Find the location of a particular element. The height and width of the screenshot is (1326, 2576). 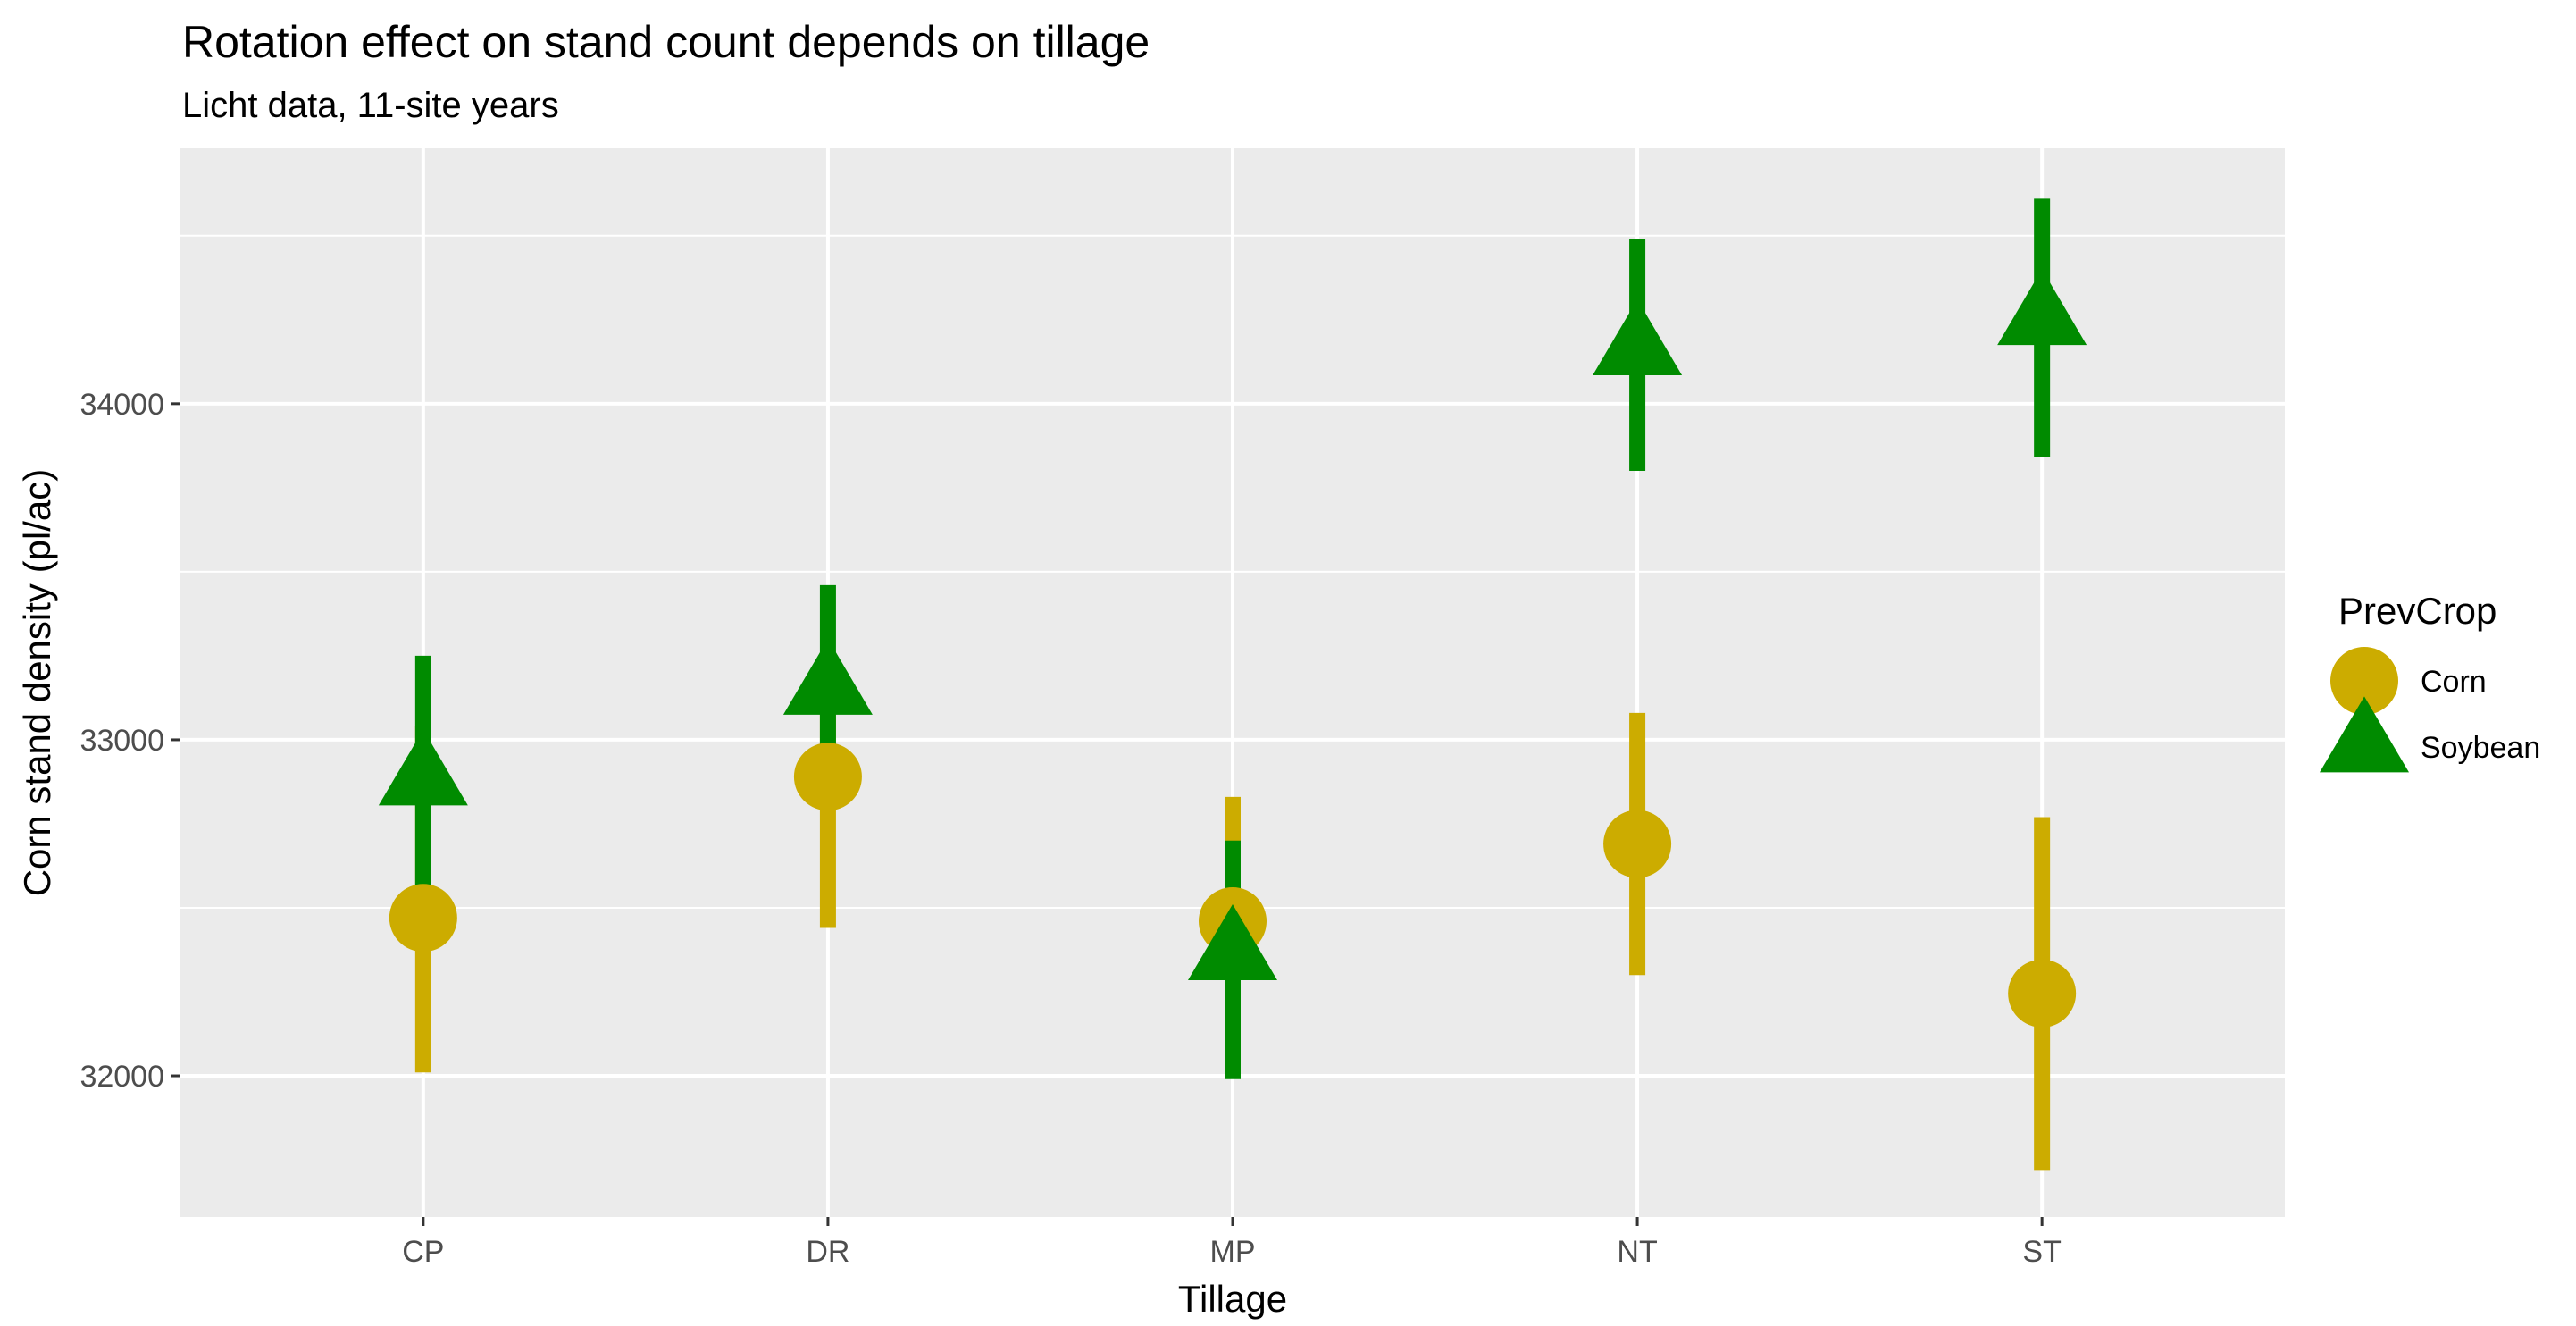

chart-subtitle: Licht data, 11-site years is located at coordinates (371, 105).